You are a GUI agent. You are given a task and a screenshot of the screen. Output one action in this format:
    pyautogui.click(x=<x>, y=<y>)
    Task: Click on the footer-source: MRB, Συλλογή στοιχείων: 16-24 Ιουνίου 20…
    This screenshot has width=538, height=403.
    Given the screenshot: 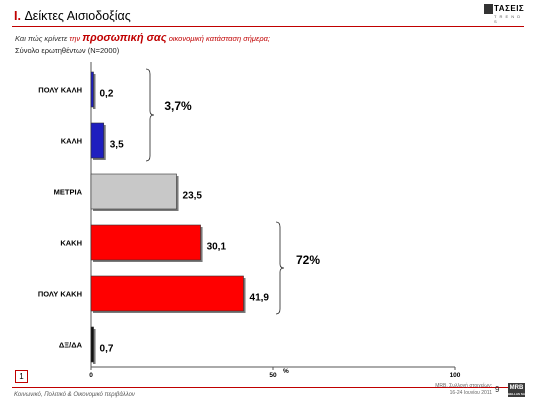 What is the action you would take?
    pyautogui.click(x=451, y=390)
    